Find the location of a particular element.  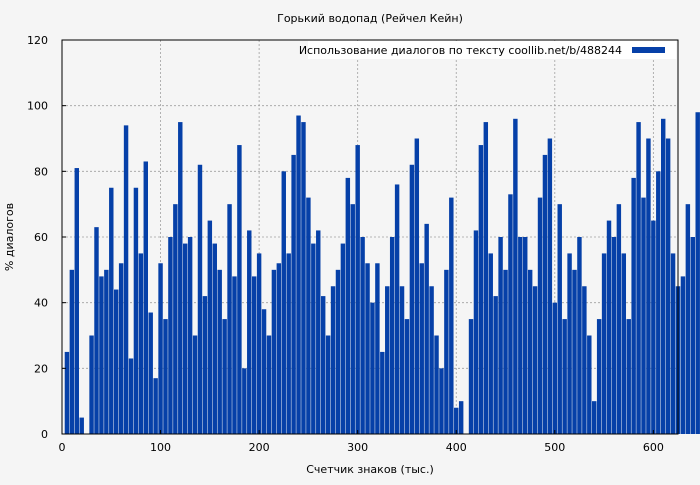

x-axis-label: Счетчик знаков (тыс.) is located at coordinates (370, 469).